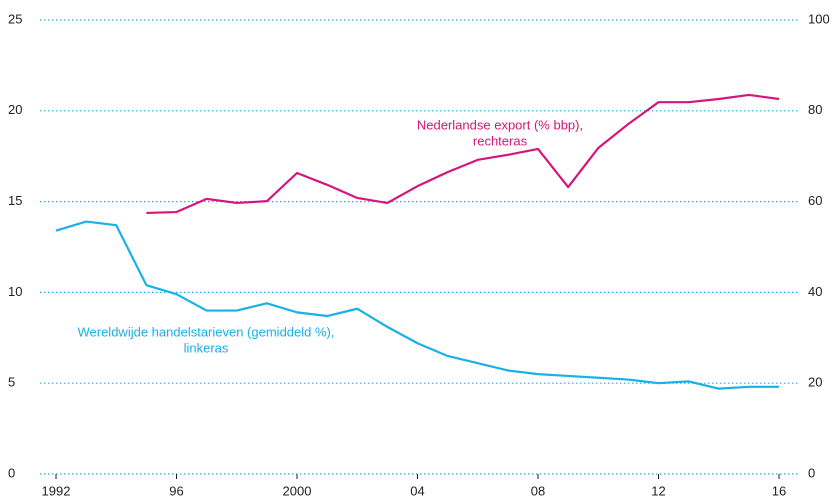 The image size is (838, 499). I want to click on x-tick-label: 16, so click(779, 490).